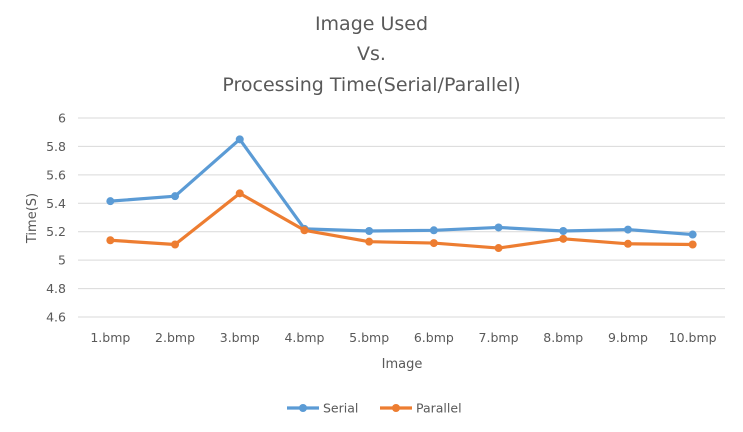  I want to click on y-tick-label: 6, so click(62, 118).